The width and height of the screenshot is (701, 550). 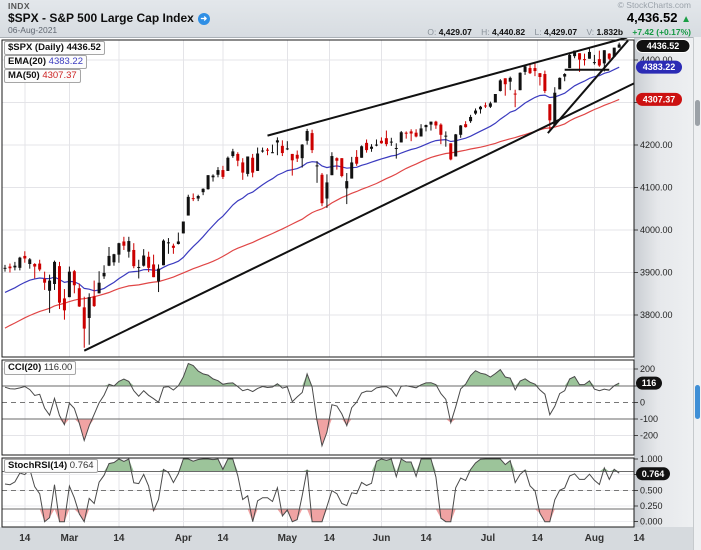 I want to click on cci-value: 116.00, so click(x=58, y=367).